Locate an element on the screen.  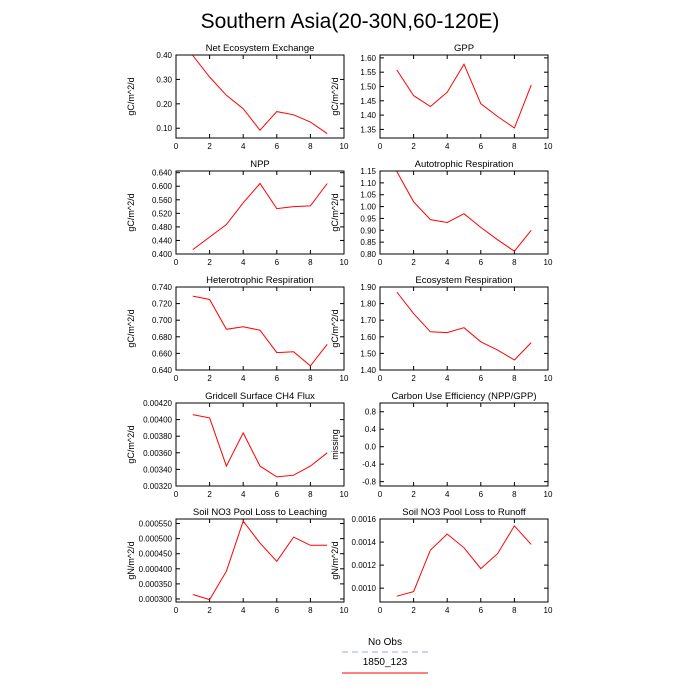
y-tick-label: 0.000550 is located at coordinates (156, 524).